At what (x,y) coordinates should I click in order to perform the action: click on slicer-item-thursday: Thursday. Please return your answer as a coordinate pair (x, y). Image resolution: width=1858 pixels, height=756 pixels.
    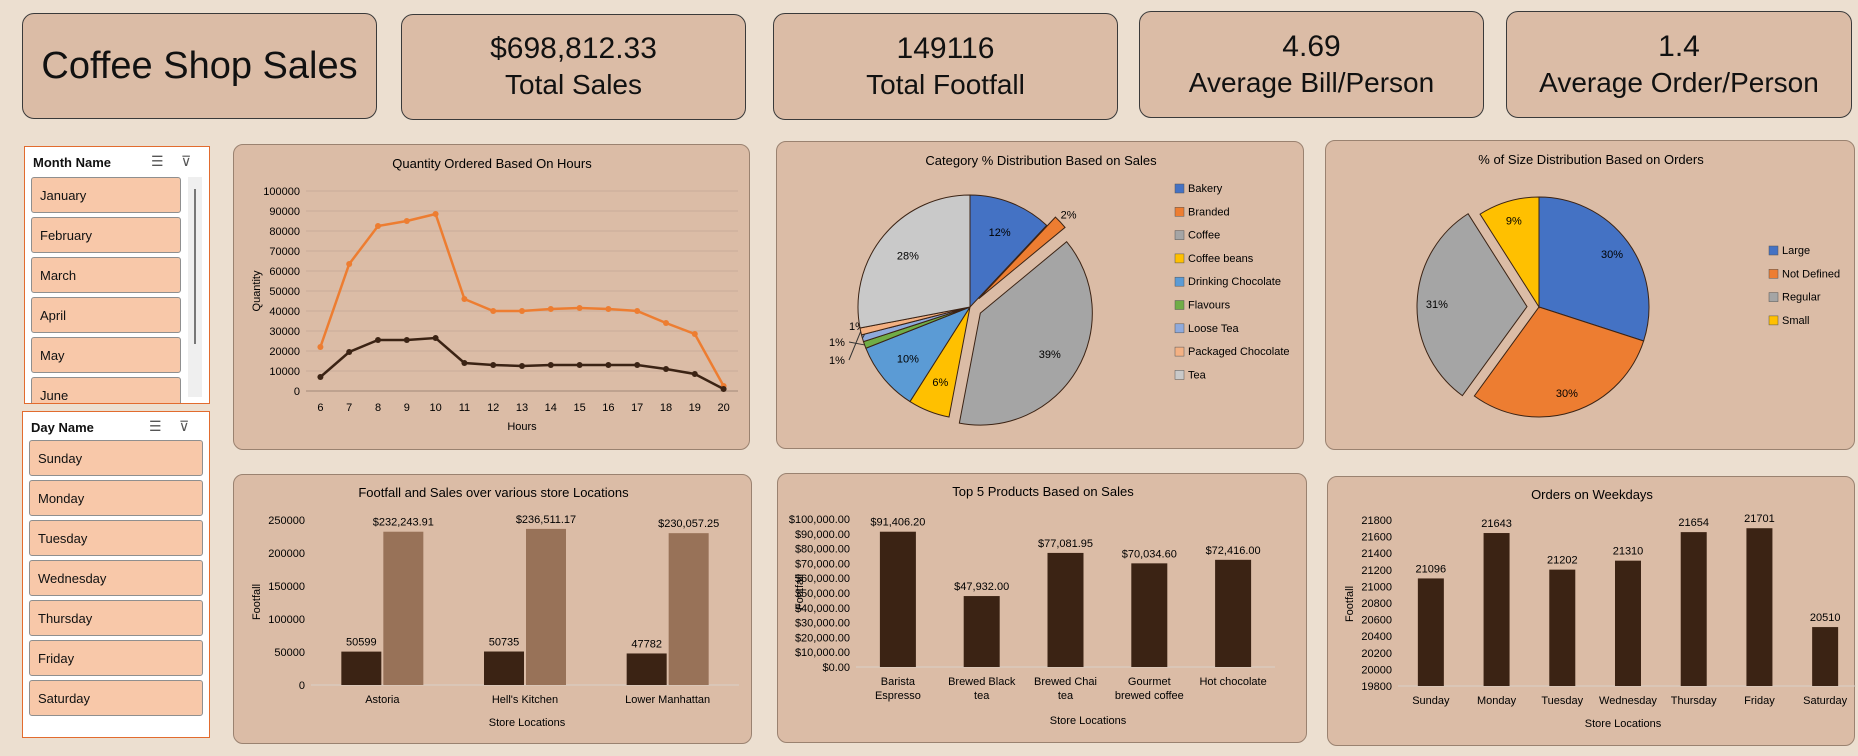
    Looking at the image, I should click on (116, 618).